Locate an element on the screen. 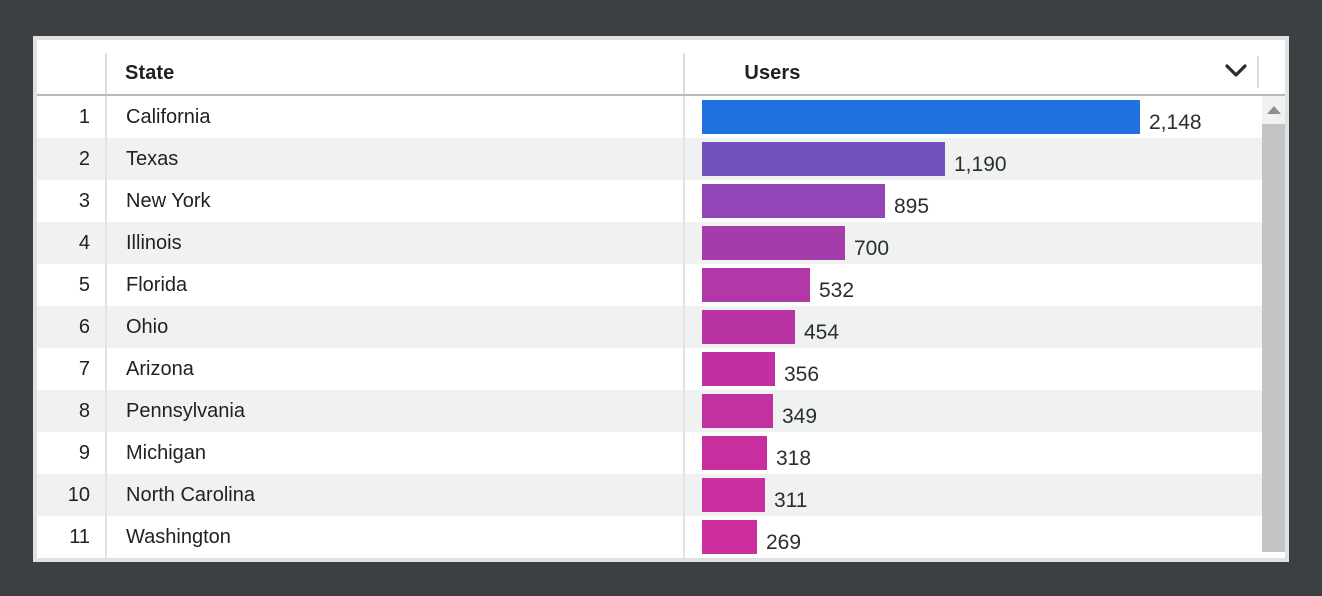  row-users-cell: 532 is located at coordinates (973, 285).